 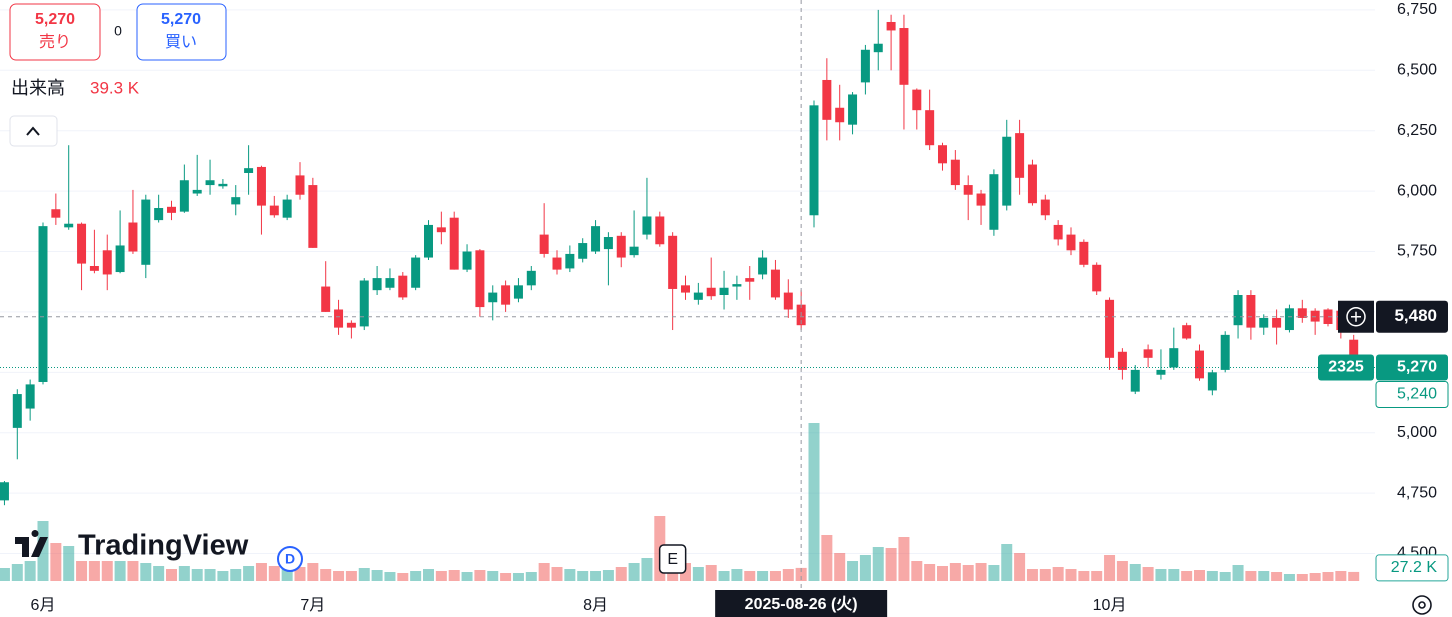 What do you see at coordinates (43, 605) in the screenshot?
I see `x-tick-label: 6月` at bounding box center [43, 605].